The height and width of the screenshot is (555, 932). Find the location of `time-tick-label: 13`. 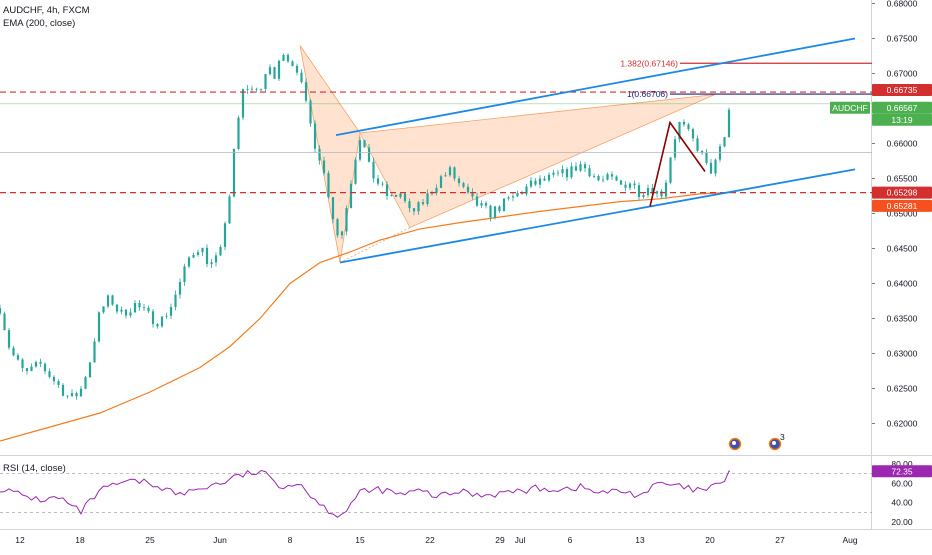

time-tick-label: 13 is located at coordinates (640, 540).